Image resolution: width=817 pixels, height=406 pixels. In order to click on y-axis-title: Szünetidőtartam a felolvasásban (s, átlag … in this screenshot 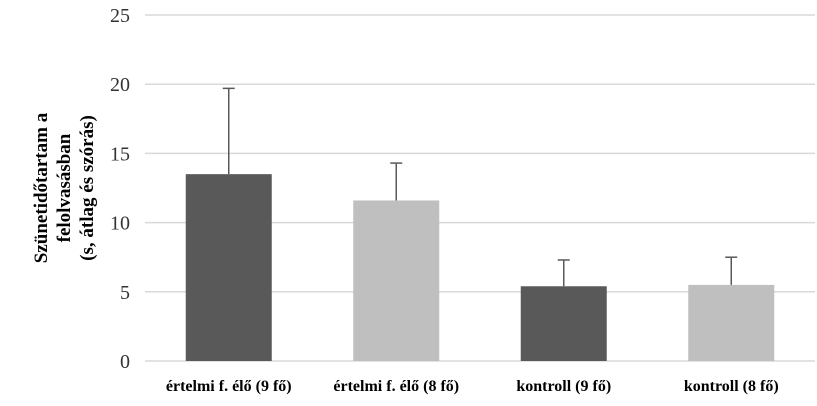, I will do `click(64, 187)`.